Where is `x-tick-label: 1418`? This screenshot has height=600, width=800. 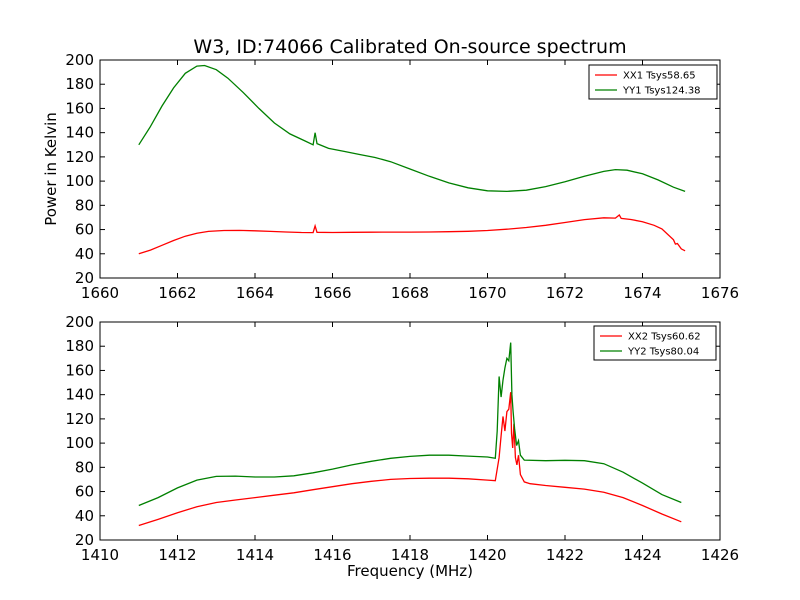
x-tick-label: 1418 is located at coordinates (410, 555).